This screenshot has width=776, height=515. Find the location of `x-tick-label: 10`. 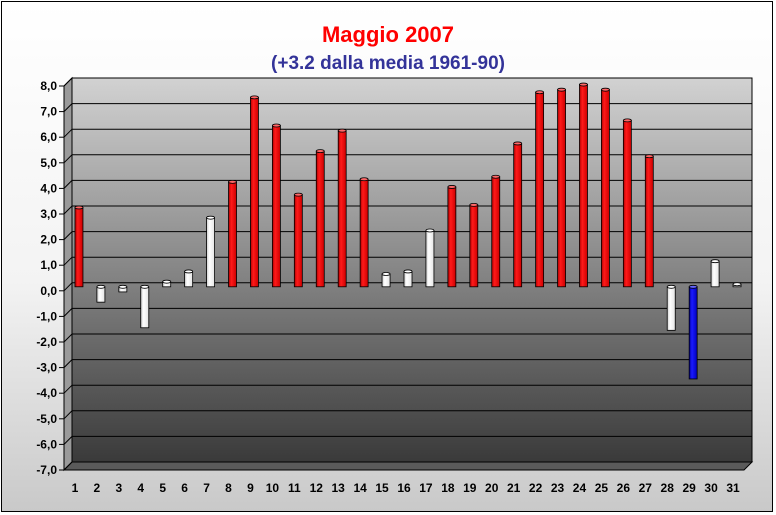

x-tick-label: 10 is located at coordinates (273, 488).